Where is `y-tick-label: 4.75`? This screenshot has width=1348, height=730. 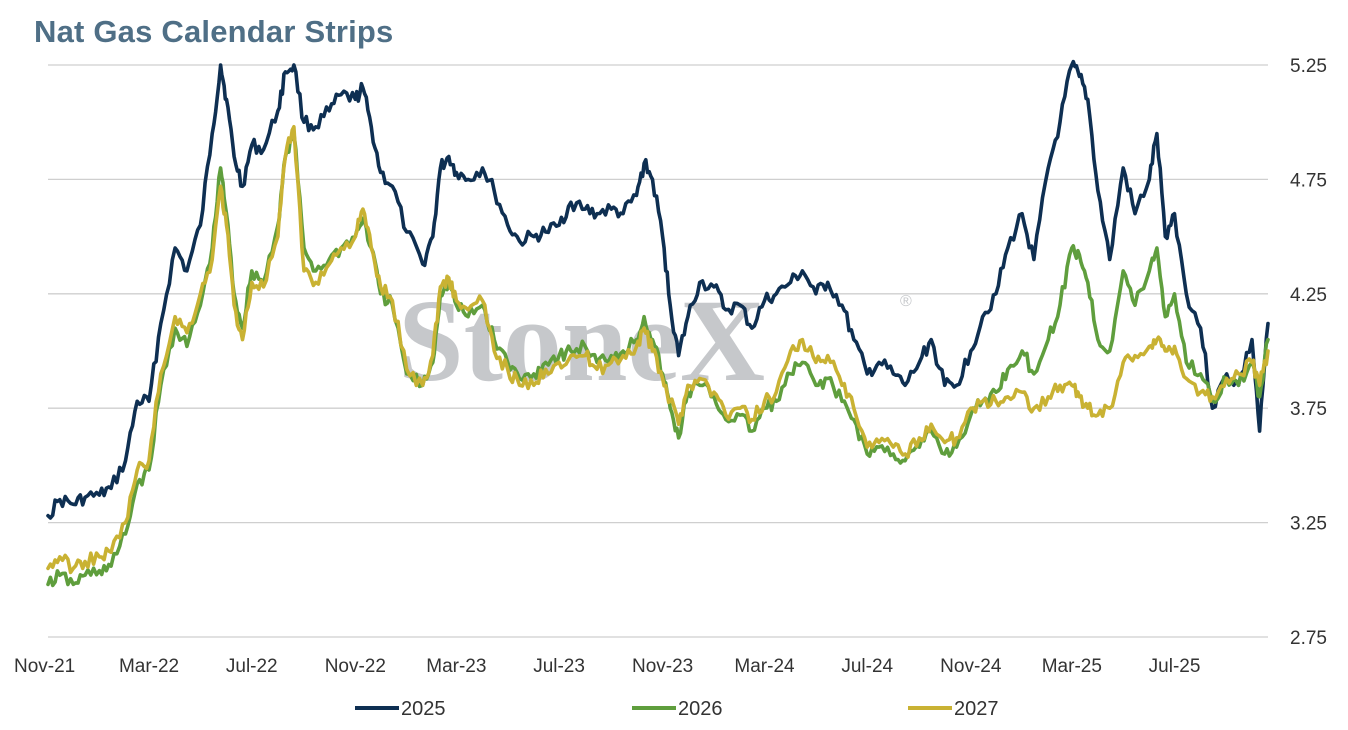 y-tick-label: 4.75 is located at coordinates (1308, 180).